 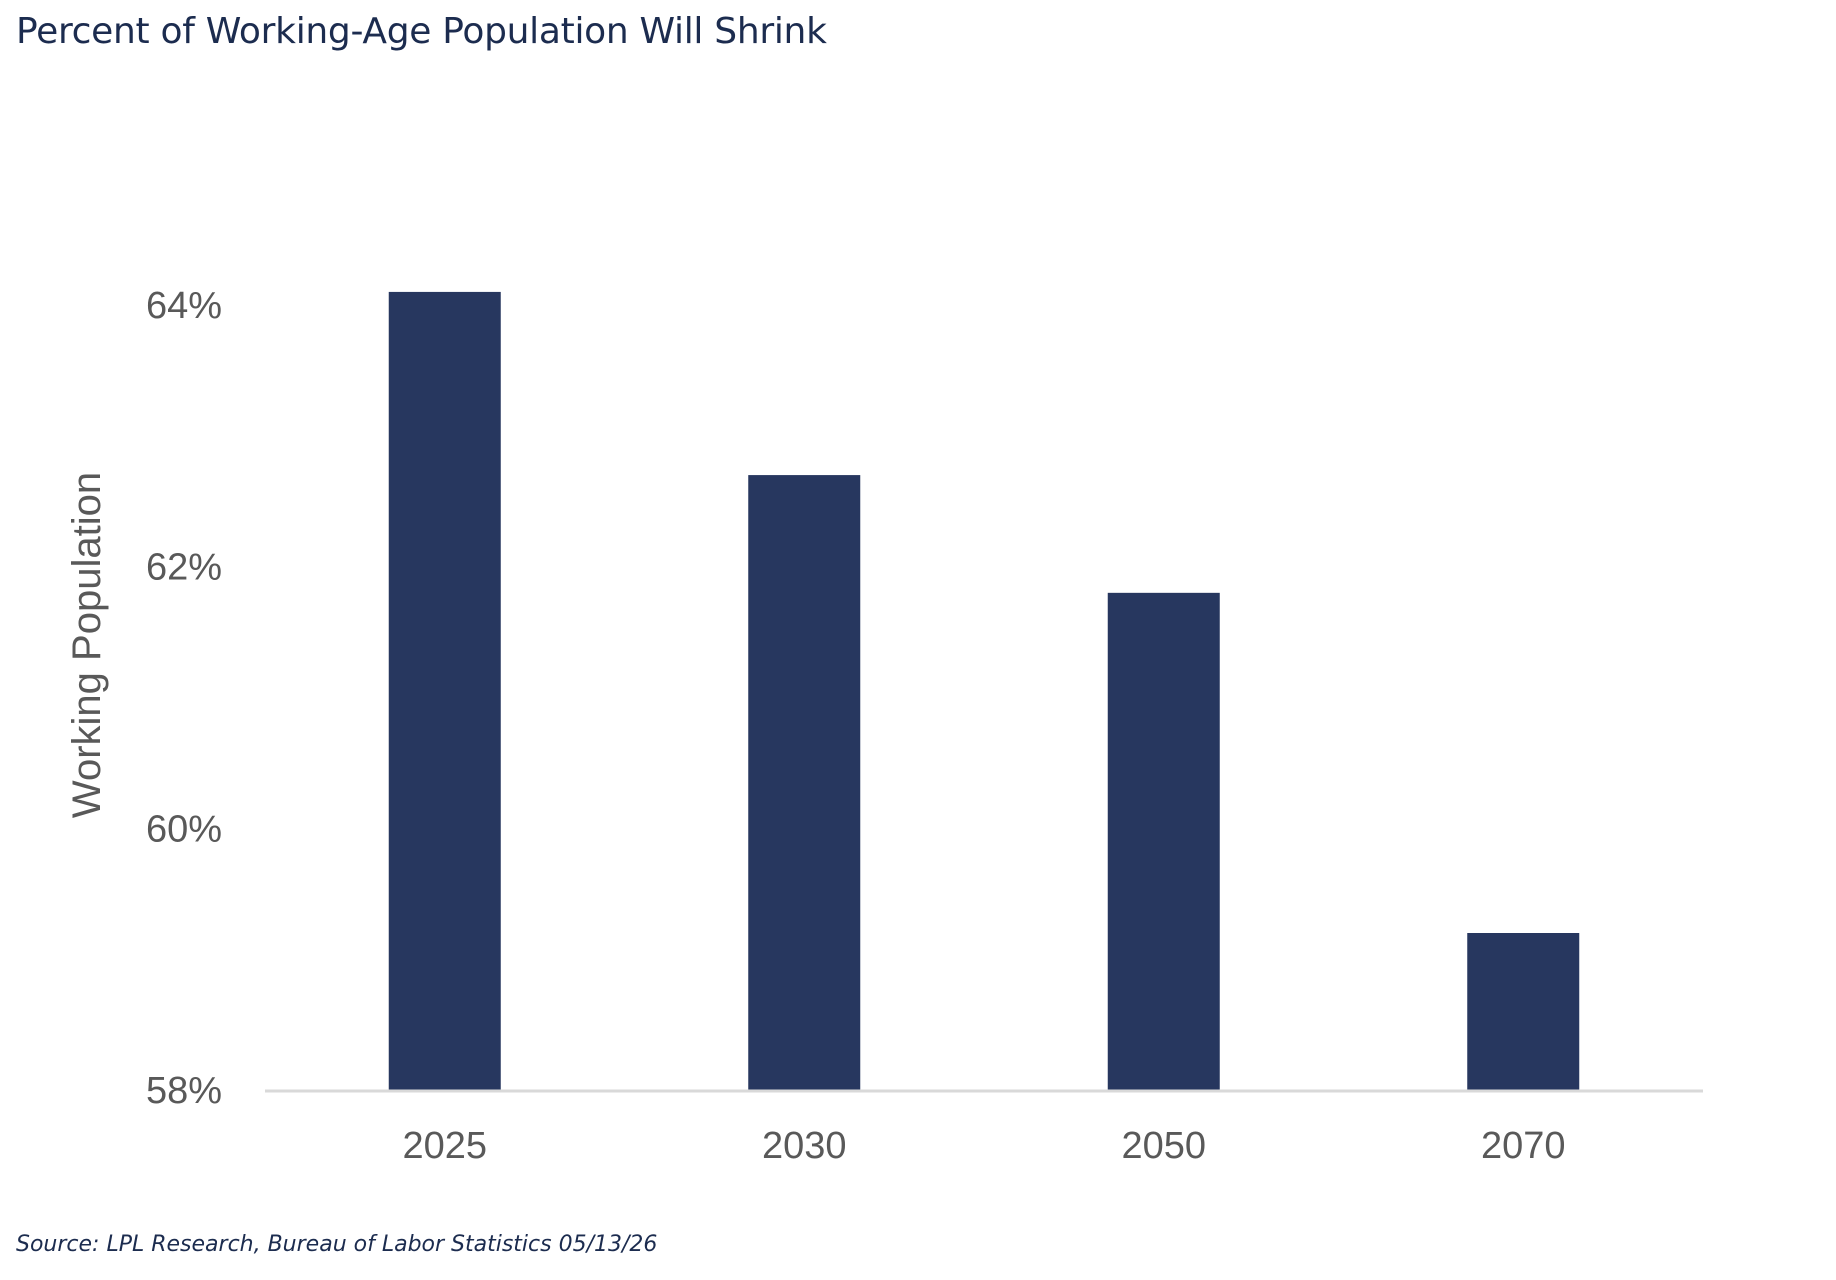 I want to click on y-axis-title: Working Population, so click(x=87, y=645).